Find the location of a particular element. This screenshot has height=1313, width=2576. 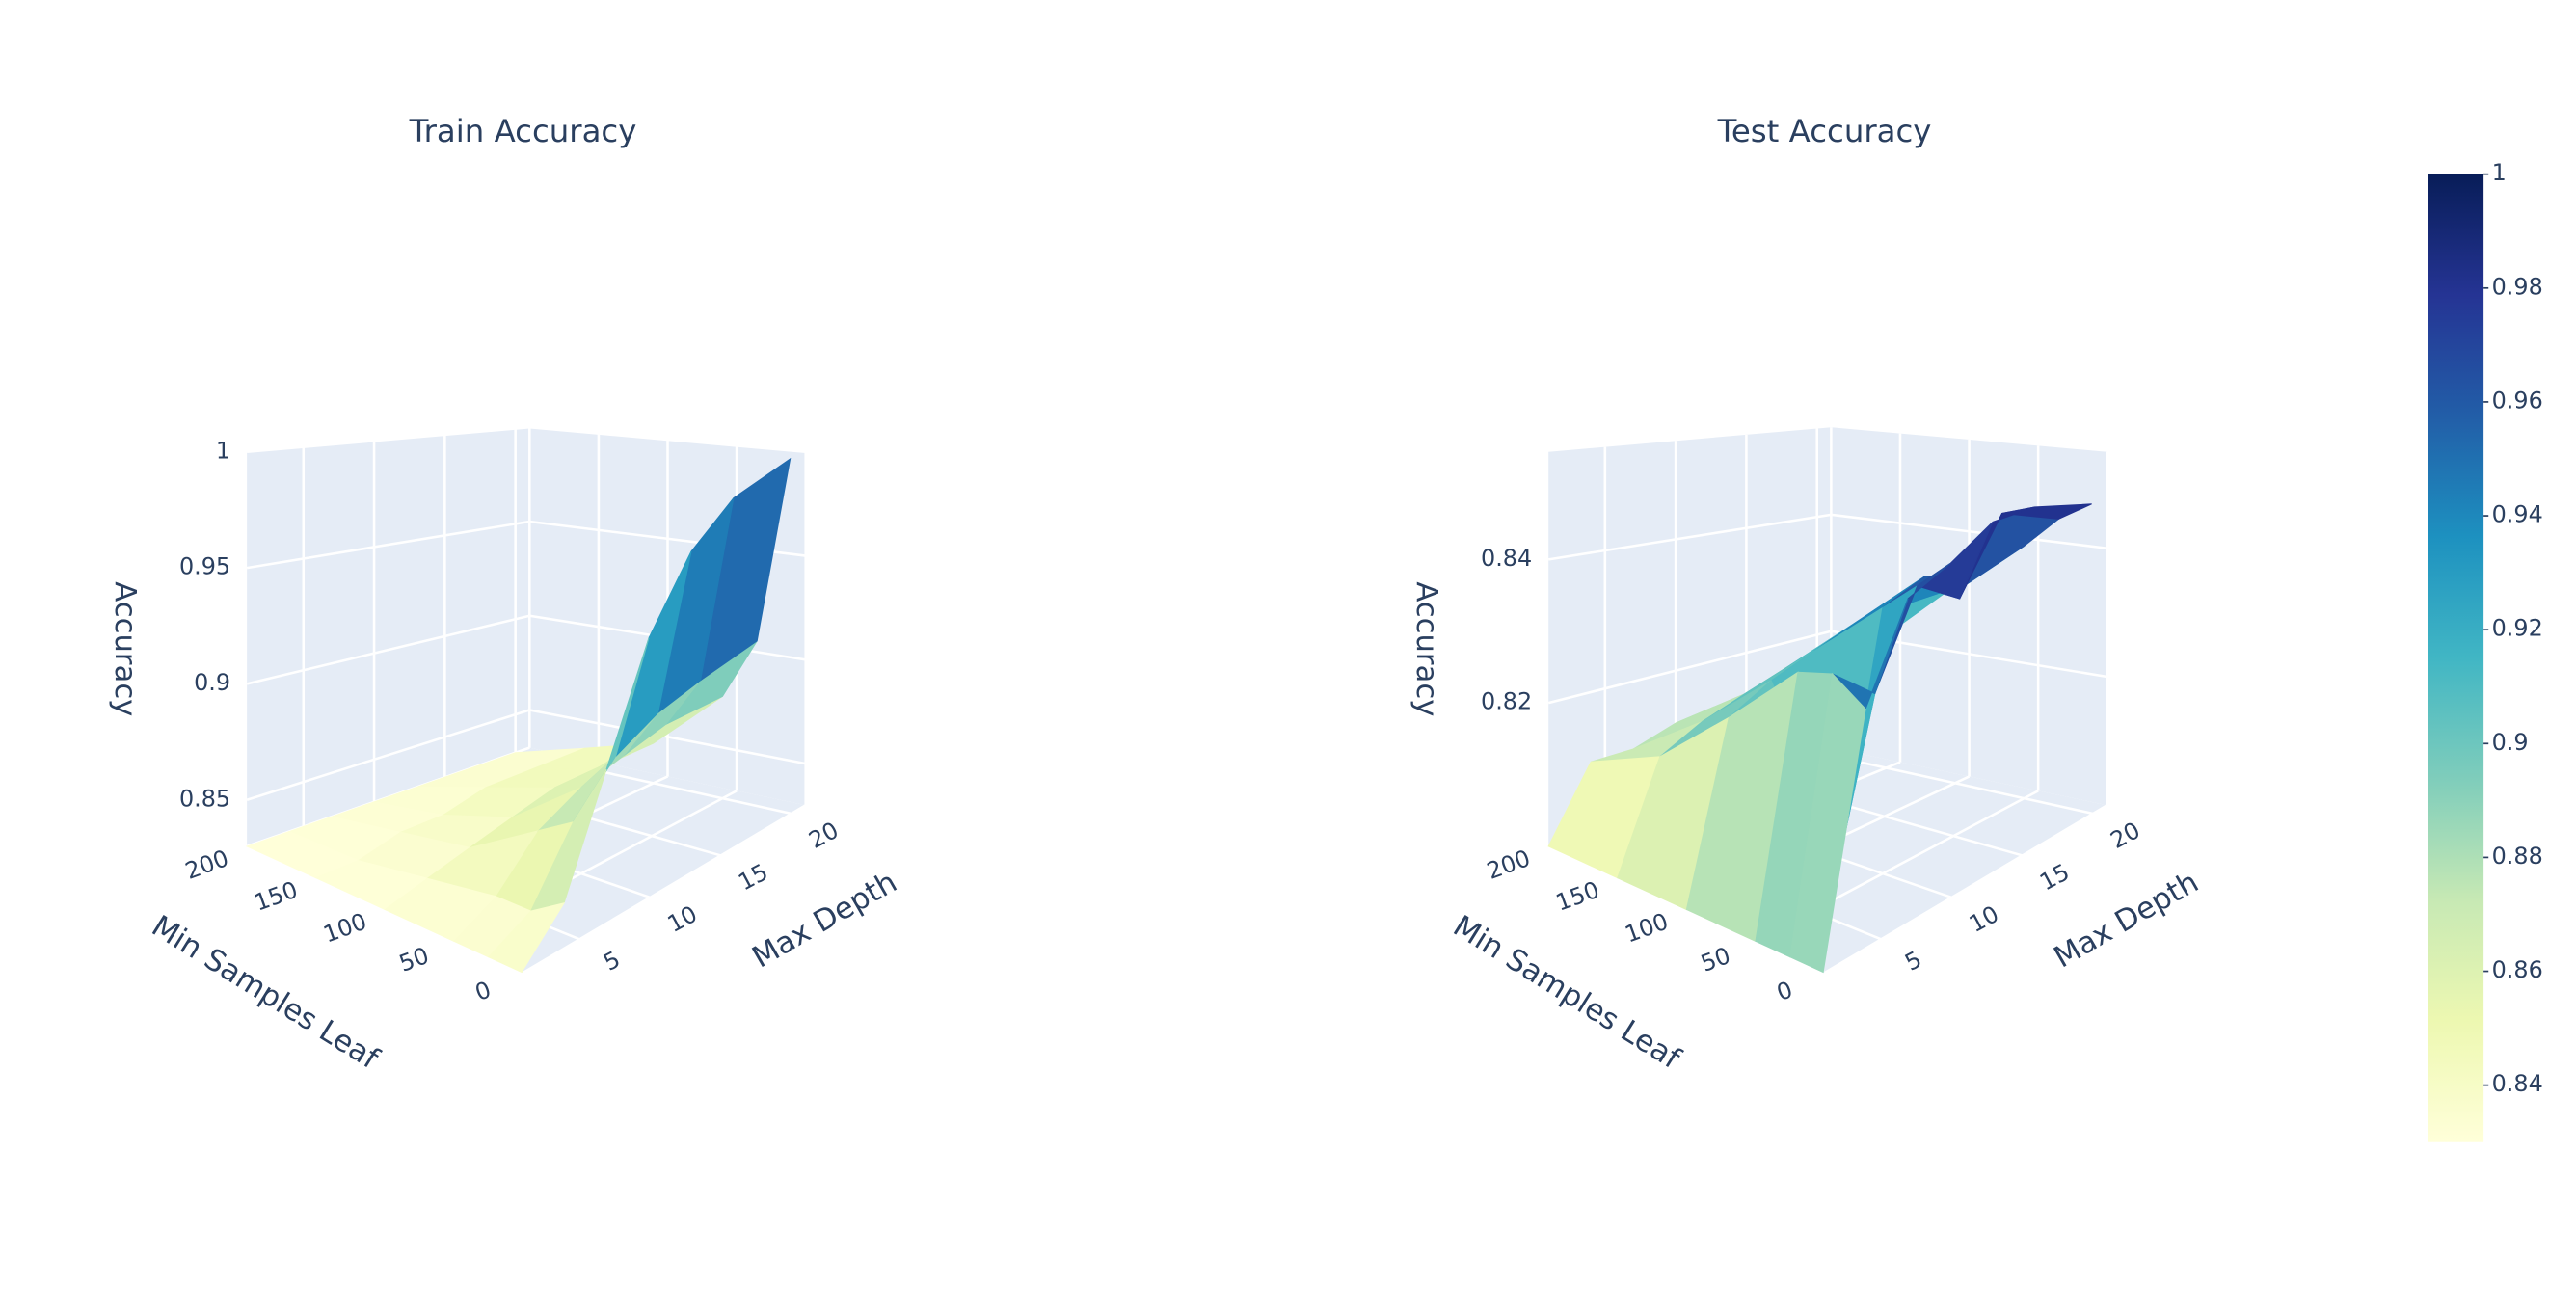

z-tick-label: 0.84 is located at coordinates (1507, 558).